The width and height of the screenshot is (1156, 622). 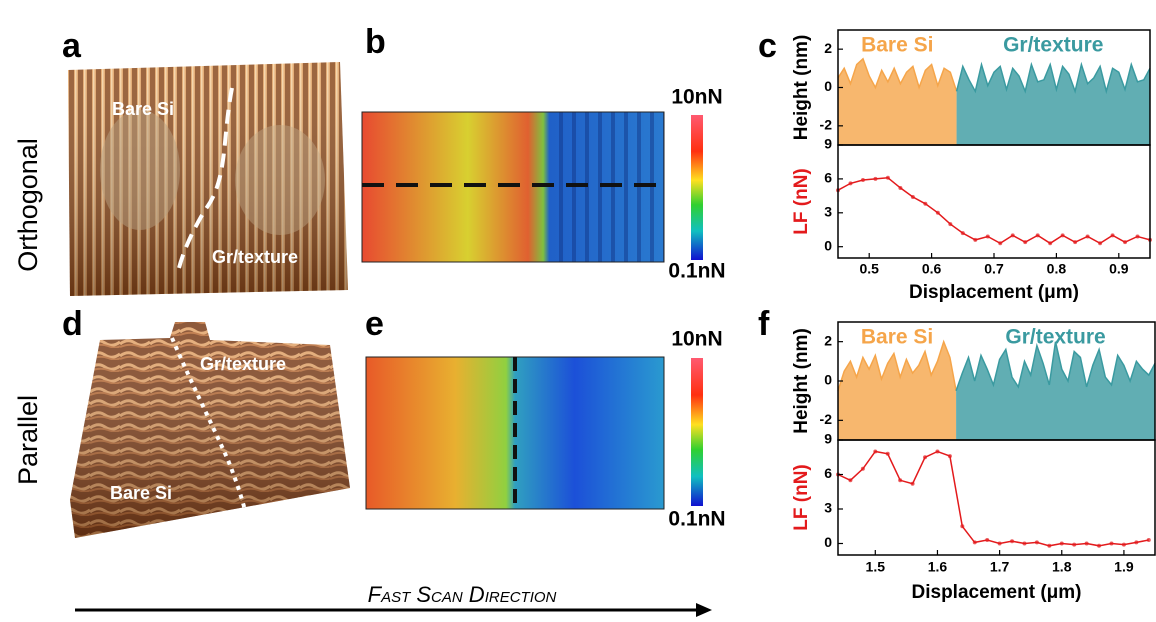 What do you see at coordinates (28, 205) in the screenshot?
I see `row-label: Orthogonal` at bounding box center [28, 205].